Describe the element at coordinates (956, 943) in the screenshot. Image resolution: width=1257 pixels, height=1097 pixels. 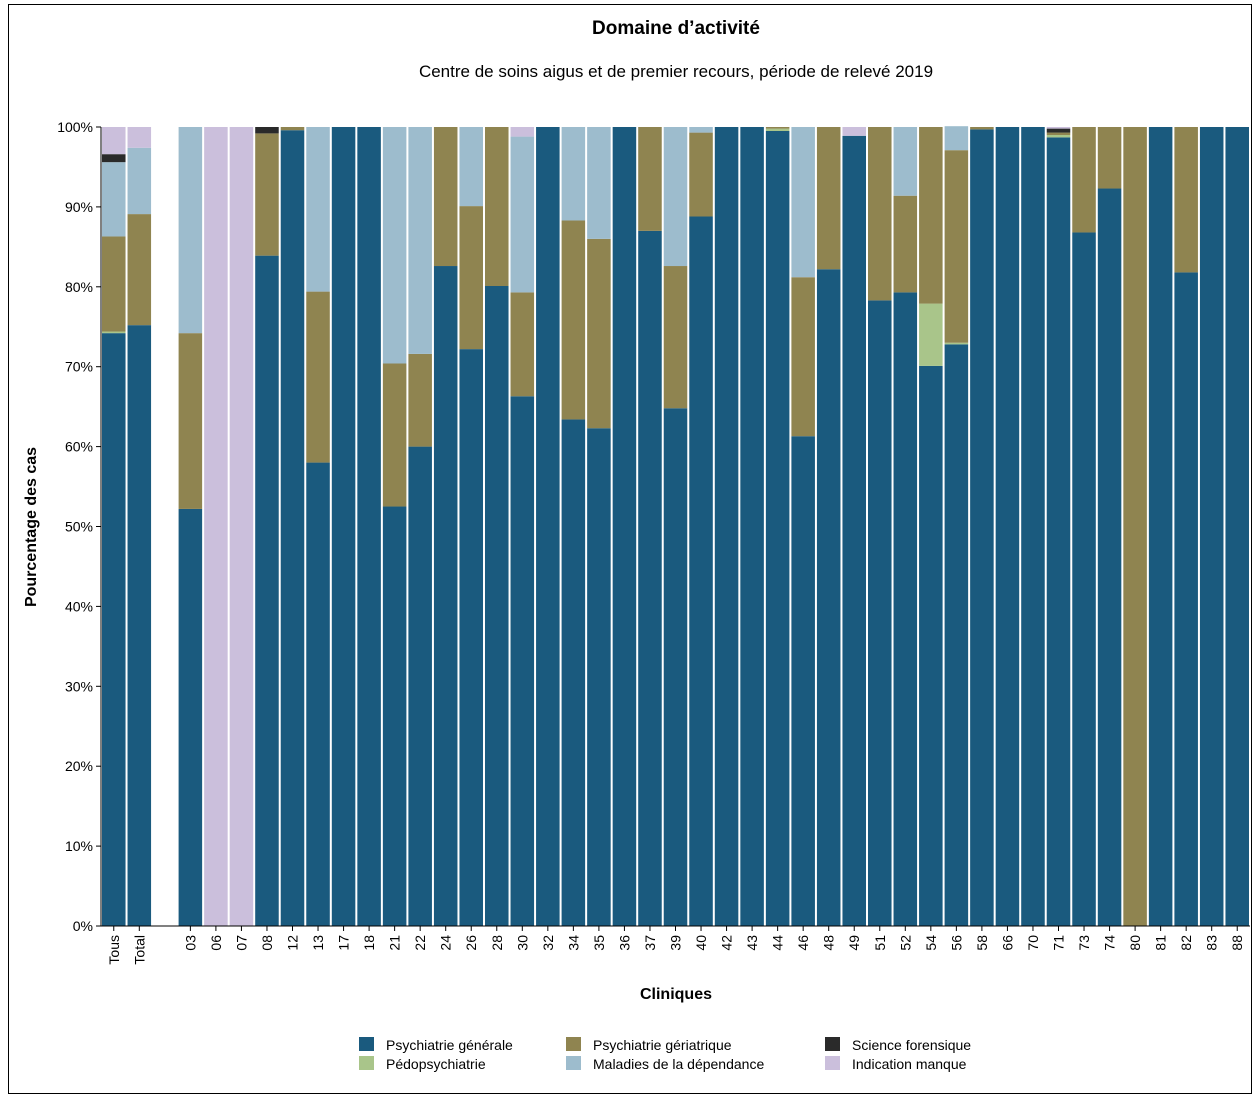
I see `x-tick-label: 56` at that location.